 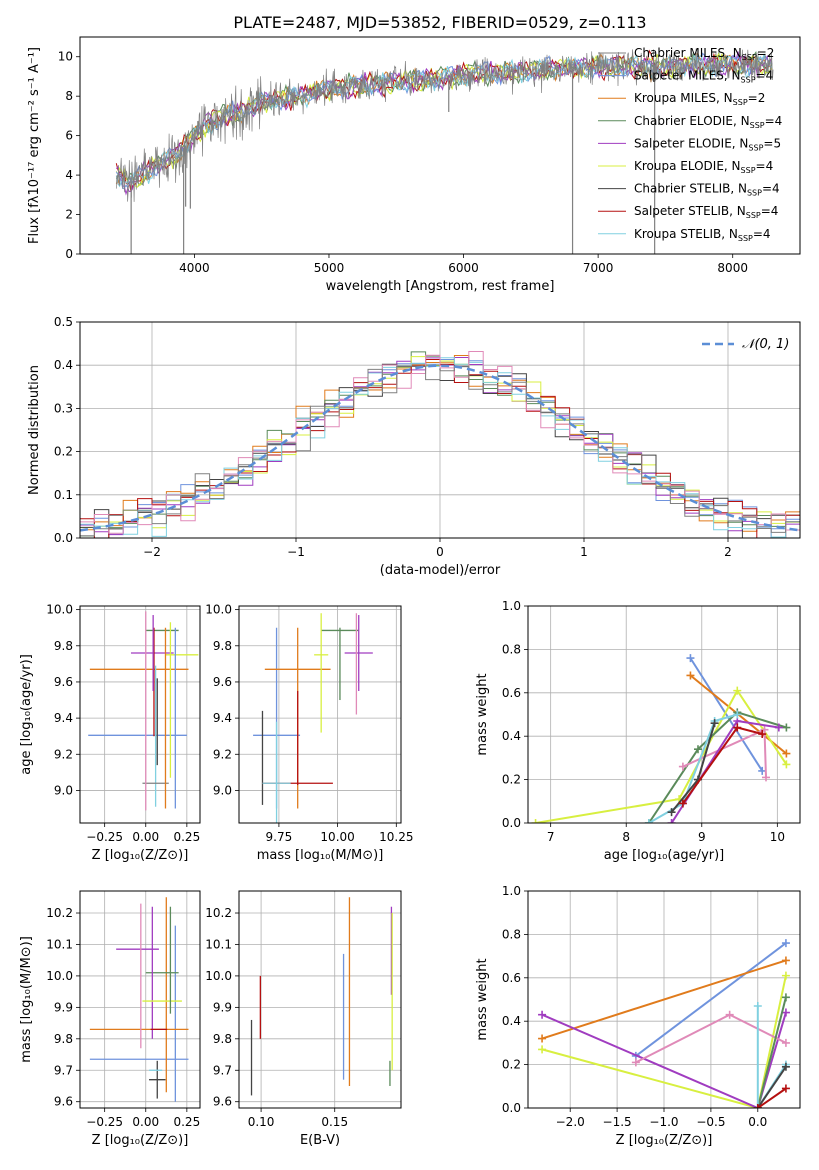 I want to click on x-tick-label: 9, so click(x=702, y=837).